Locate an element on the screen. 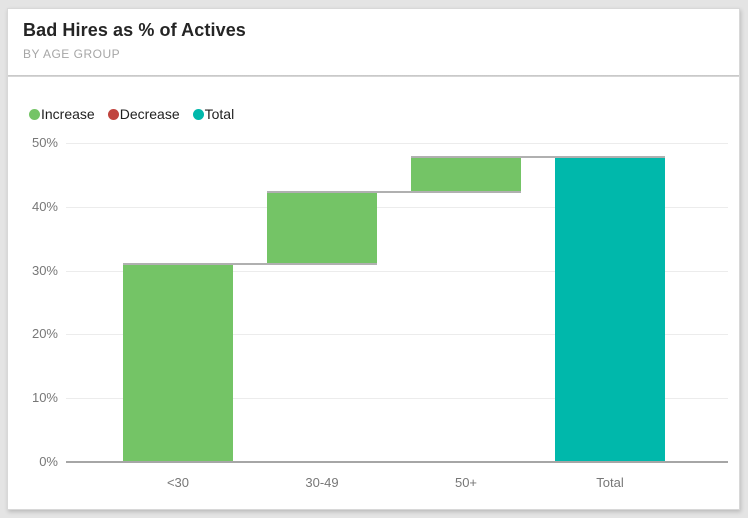 The image size is (748, 518). x-tick-label: Total is located at coordinates (610, 482).